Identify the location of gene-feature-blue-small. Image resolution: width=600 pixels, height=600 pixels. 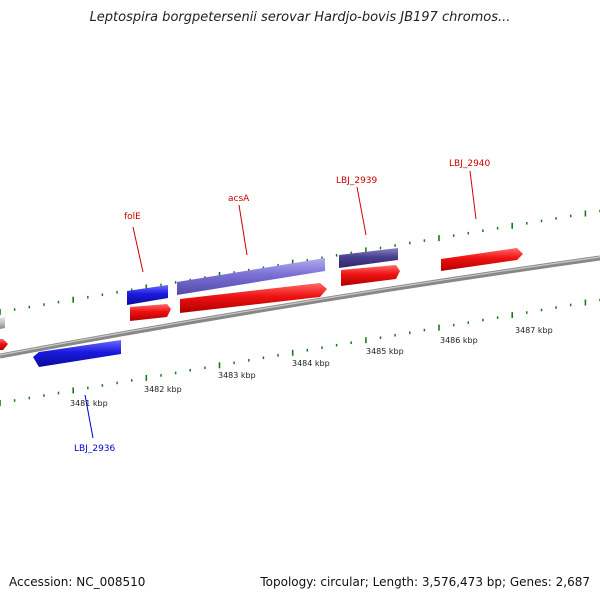
(147, 295).